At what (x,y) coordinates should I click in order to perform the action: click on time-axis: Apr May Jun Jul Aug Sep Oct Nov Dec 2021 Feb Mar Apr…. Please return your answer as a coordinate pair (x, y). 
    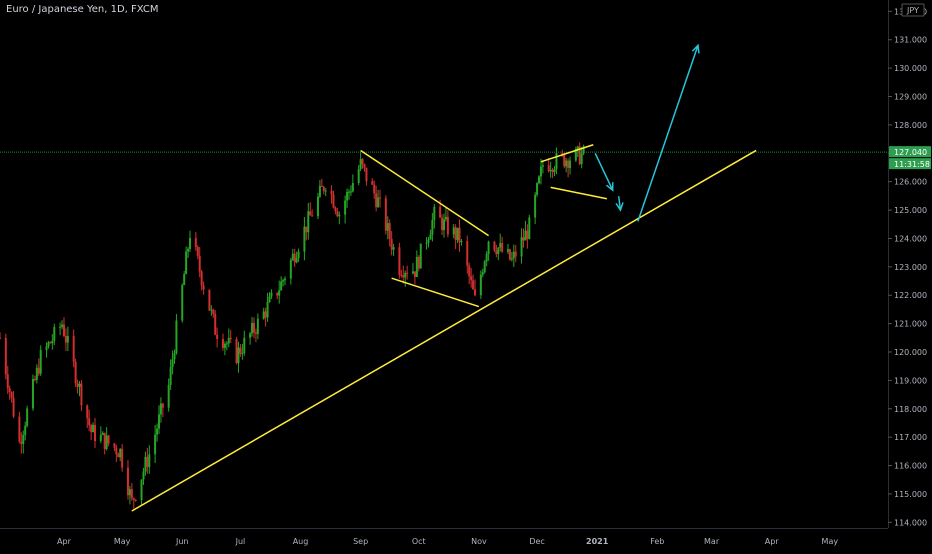
    Looking at the image, I should click on (444, 537).